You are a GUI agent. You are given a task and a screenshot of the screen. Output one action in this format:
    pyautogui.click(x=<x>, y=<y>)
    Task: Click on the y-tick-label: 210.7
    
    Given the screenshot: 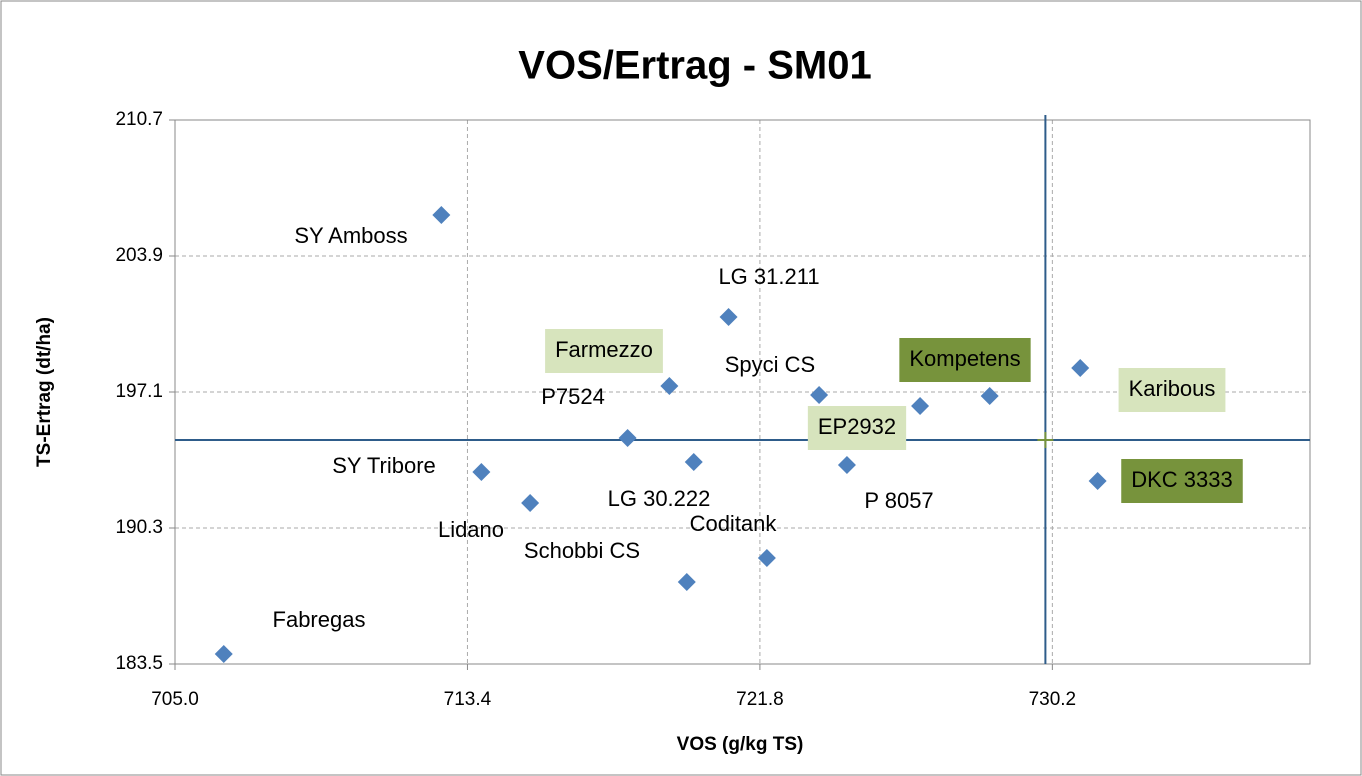 What is the action you would take?
    pyautogui.click(x=139, y=119)
    